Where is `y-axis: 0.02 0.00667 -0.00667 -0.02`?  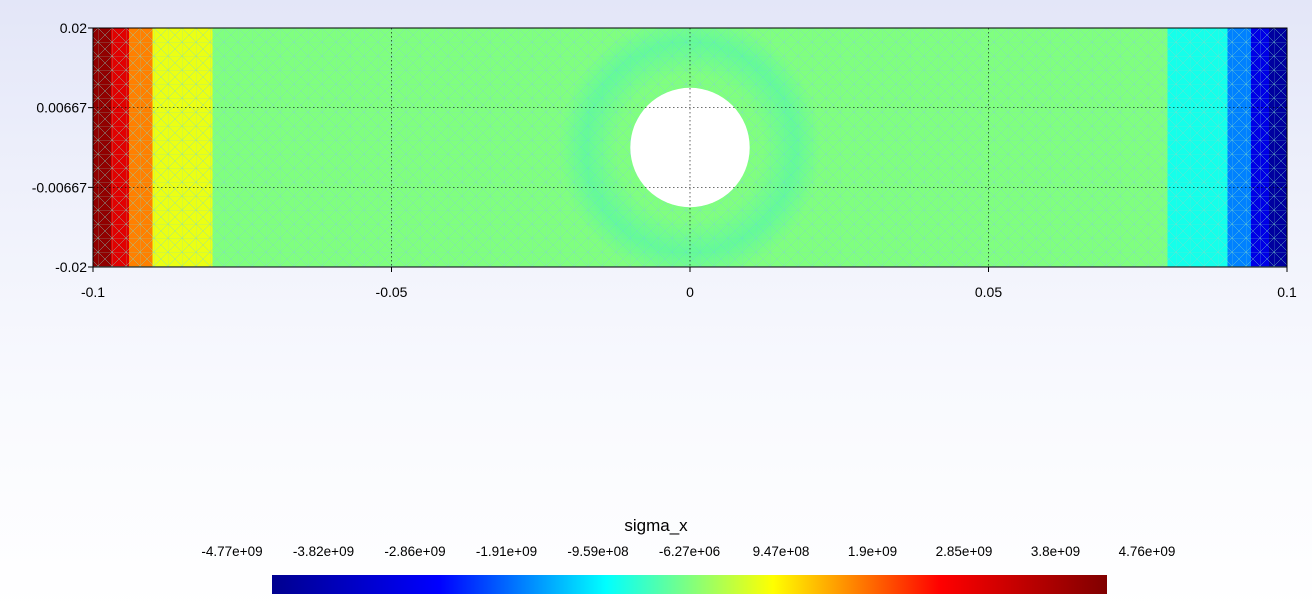
y-axis: 0.02 0.00667 -0.00667 -0.02 is located at coordinates (62, 147).